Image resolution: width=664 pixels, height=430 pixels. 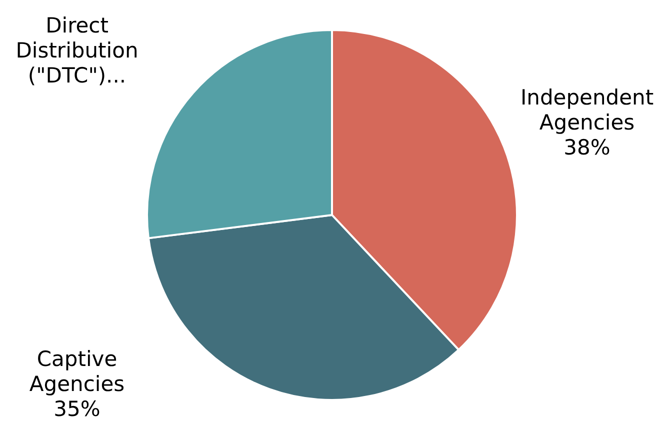 I want to click on data-label: 38%, so click(x=587, y=147).